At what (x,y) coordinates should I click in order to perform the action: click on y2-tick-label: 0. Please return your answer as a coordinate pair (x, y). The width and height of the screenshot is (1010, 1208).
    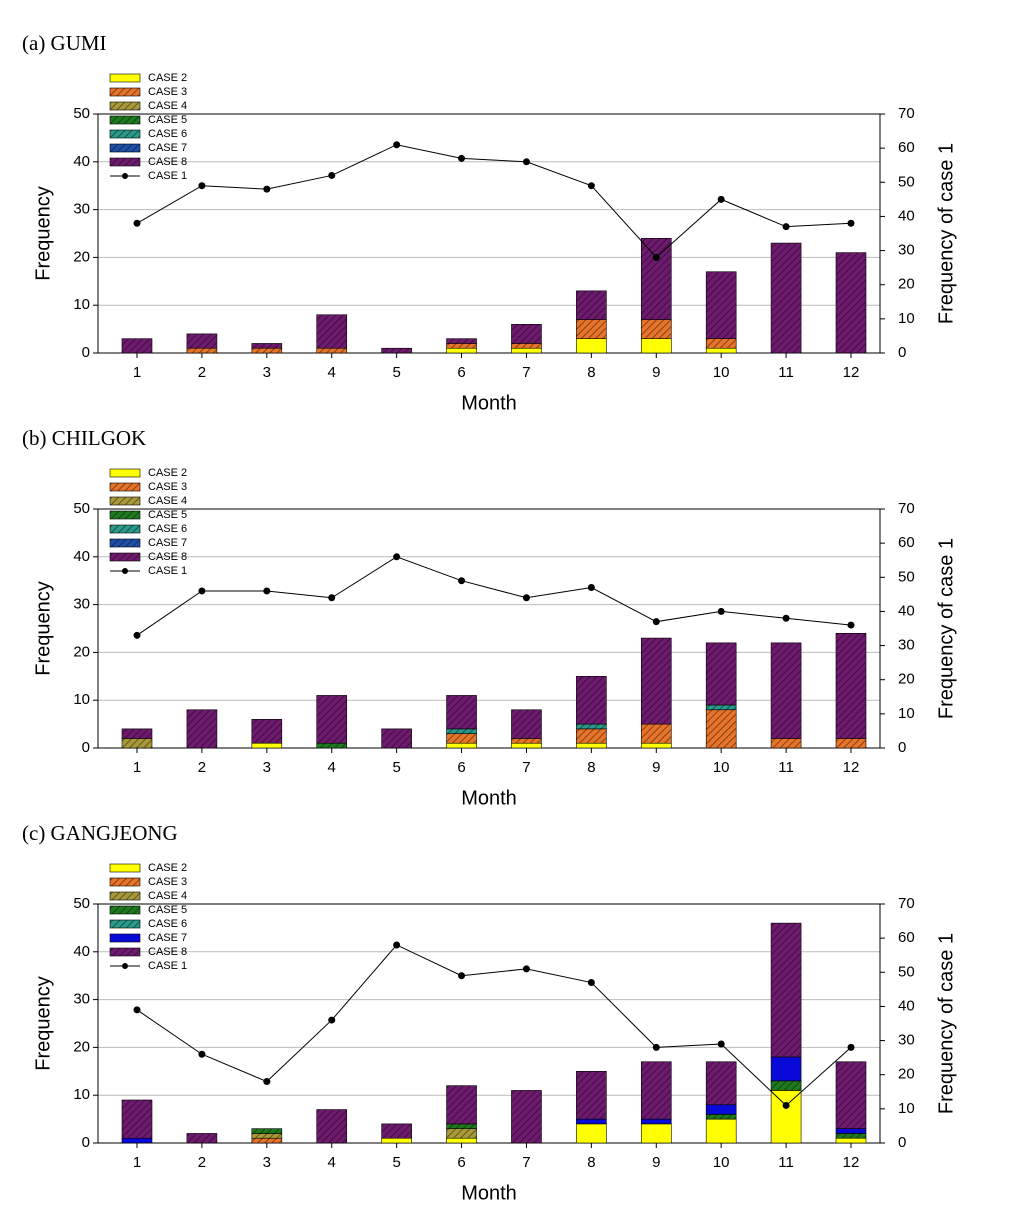
    Looking at the image, I should click on (902, 352).